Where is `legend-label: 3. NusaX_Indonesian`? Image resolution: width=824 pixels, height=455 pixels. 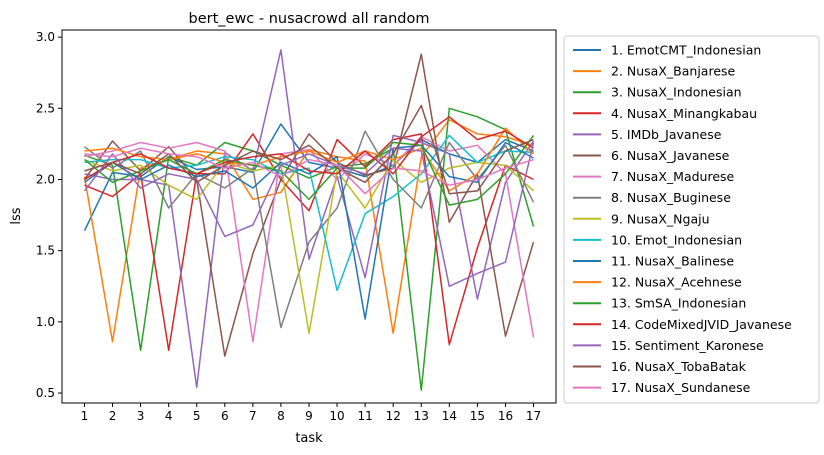 legend-label: 3. NusaX_Indonesian is located at coordinates (676, 92).